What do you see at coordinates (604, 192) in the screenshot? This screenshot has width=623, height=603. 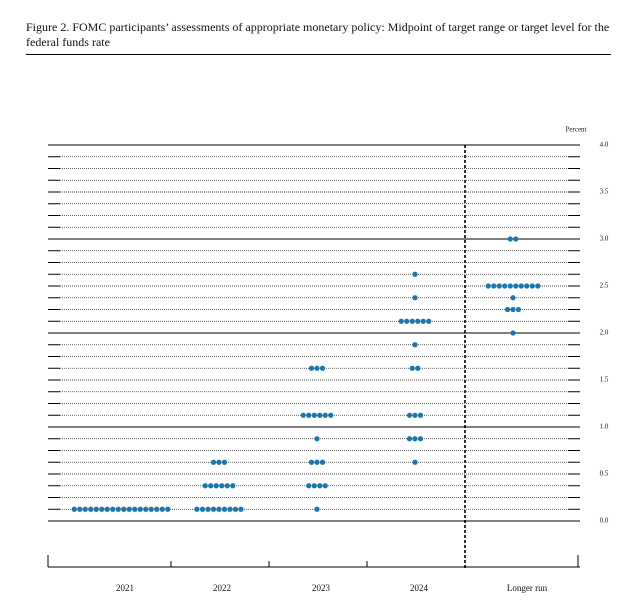 I see `y-tick-label: 3.5` at bounding box center [604, 192].